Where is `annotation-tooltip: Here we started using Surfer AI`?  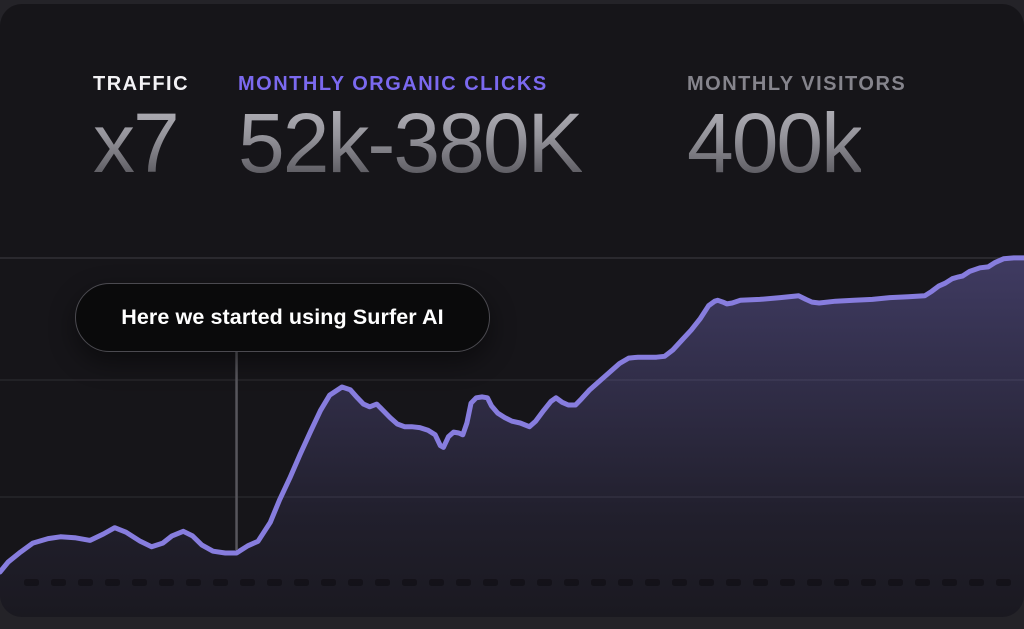 annotation-tooltip: Here we started using Surfer AI is located at coordinates (282, 317).